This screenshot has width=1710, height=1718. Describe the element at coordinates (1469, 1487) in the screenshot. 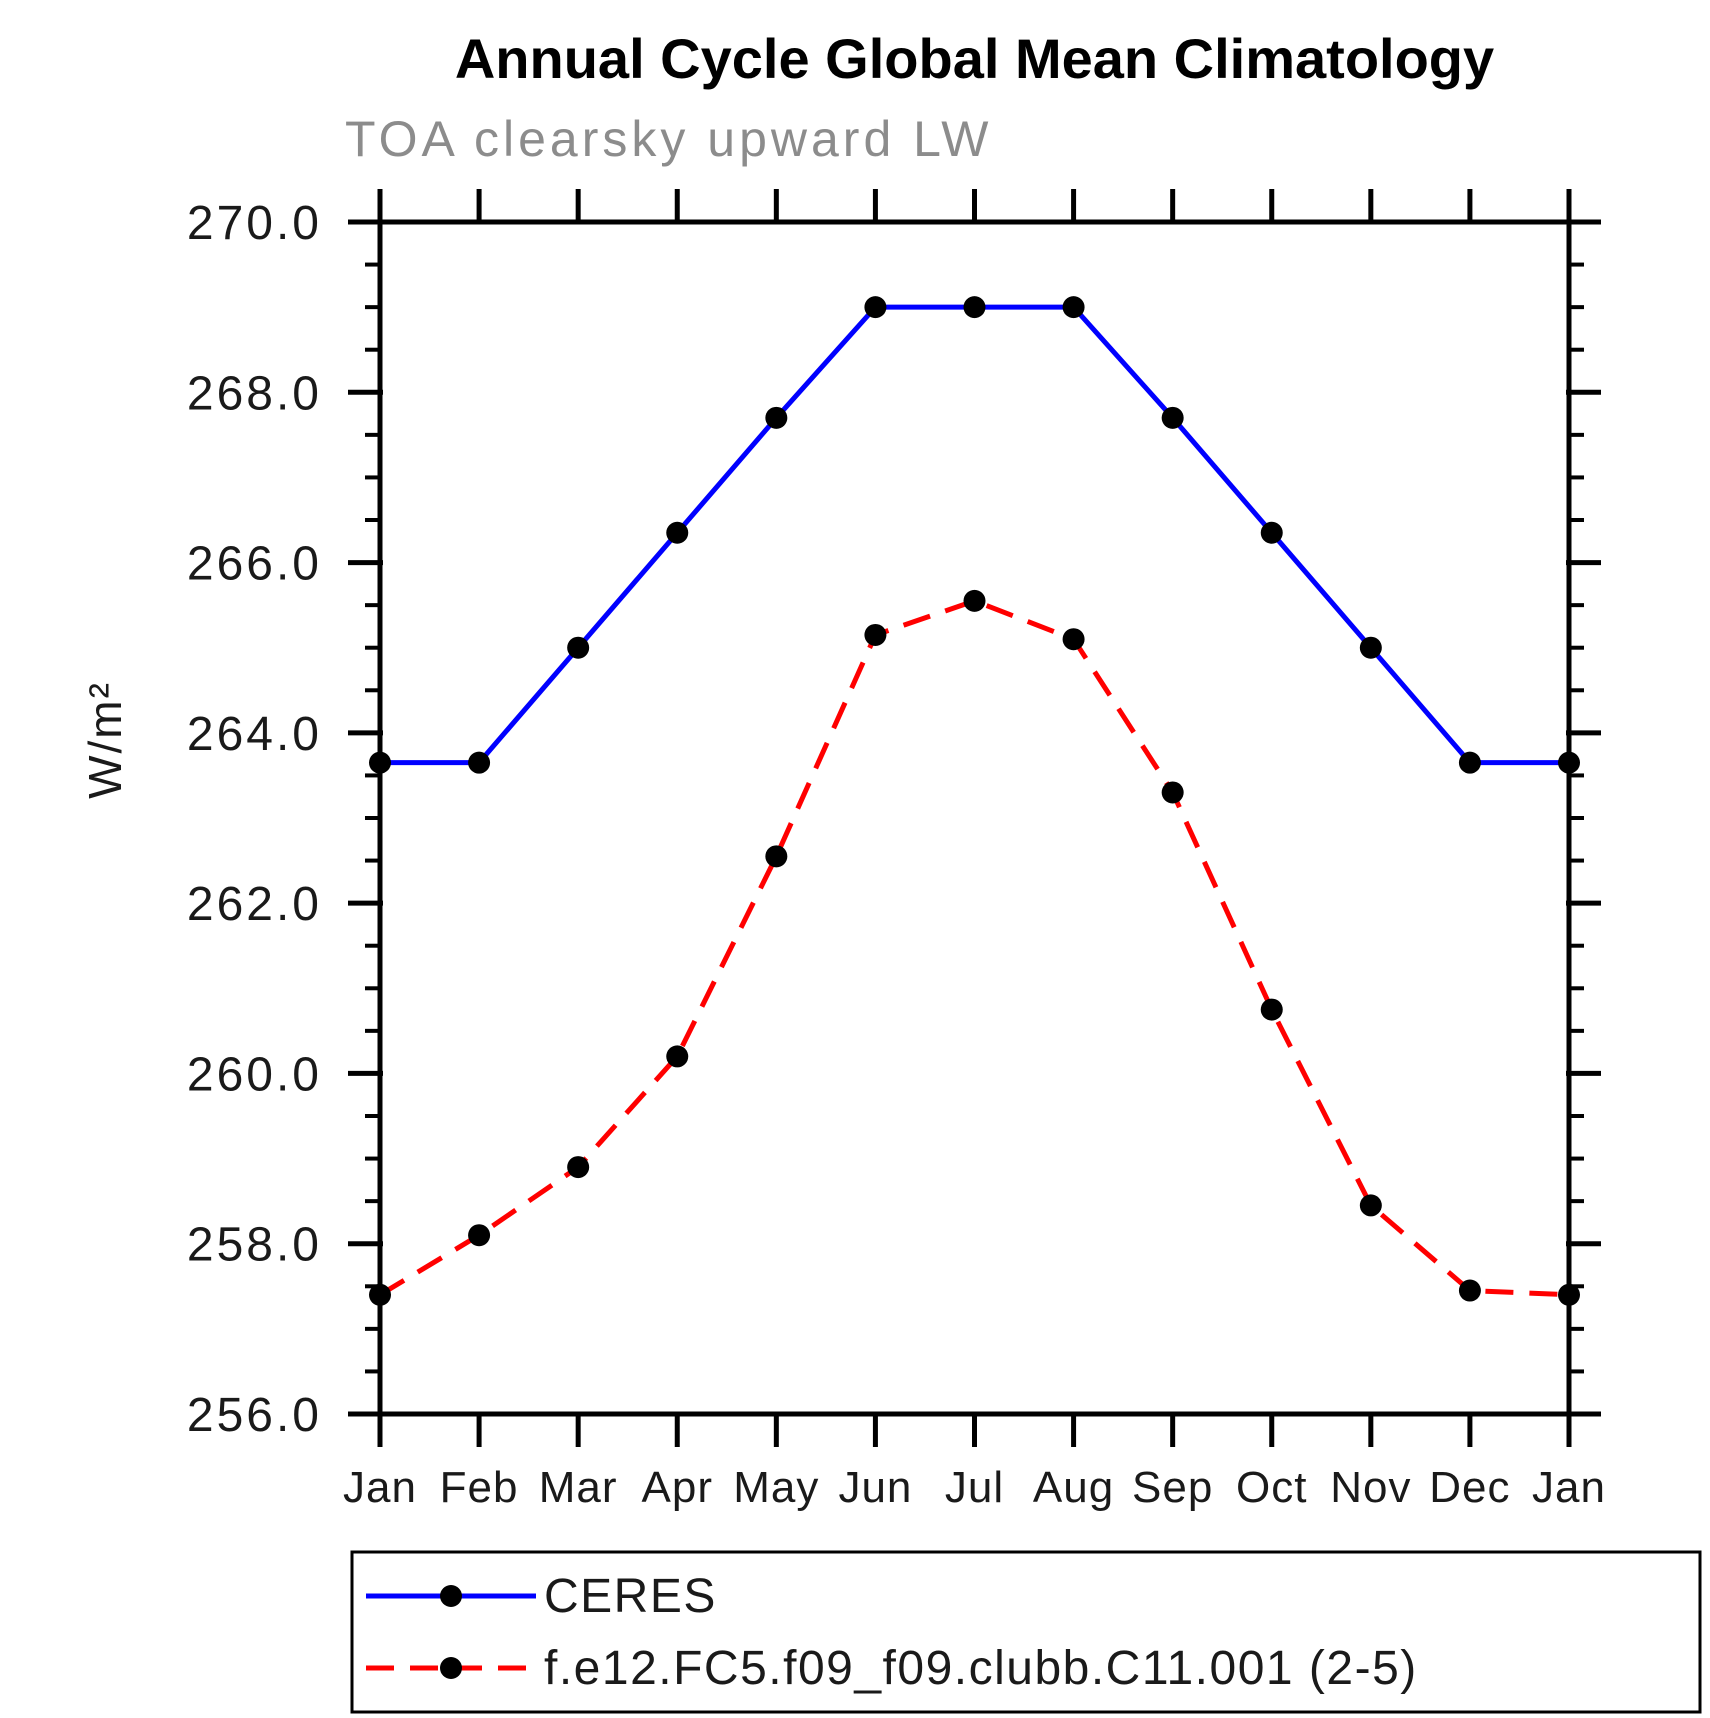

I see `month-label: Dec` at that location.